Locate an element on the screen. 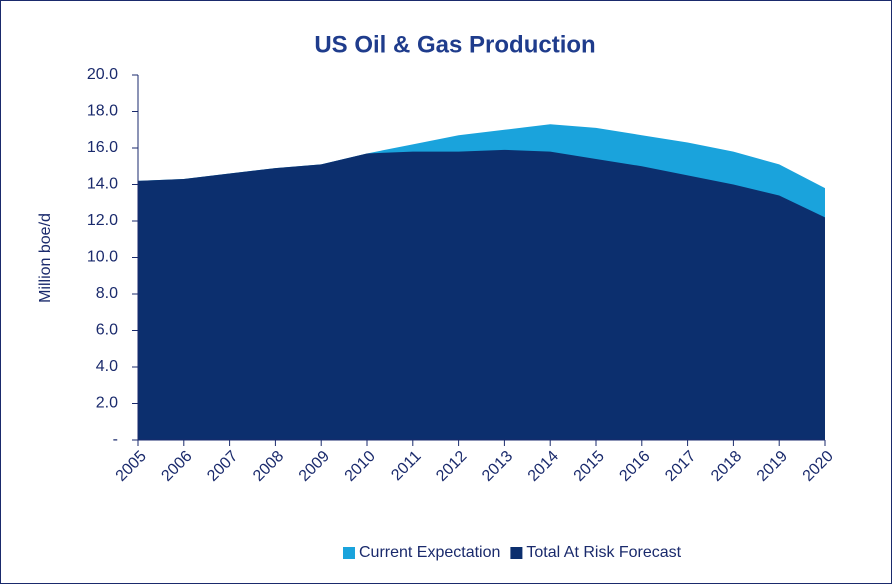  y-tick-label: - is located at coordinates (115, 439).